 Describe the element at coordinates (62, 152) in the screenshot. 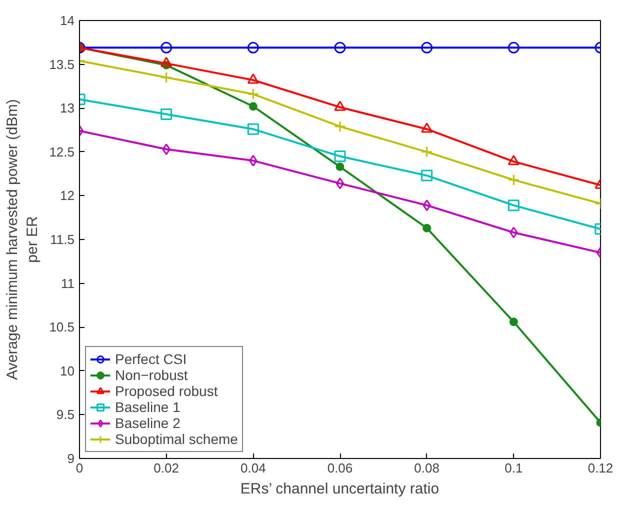

I see `y-tick-label: 12.5` at that location.